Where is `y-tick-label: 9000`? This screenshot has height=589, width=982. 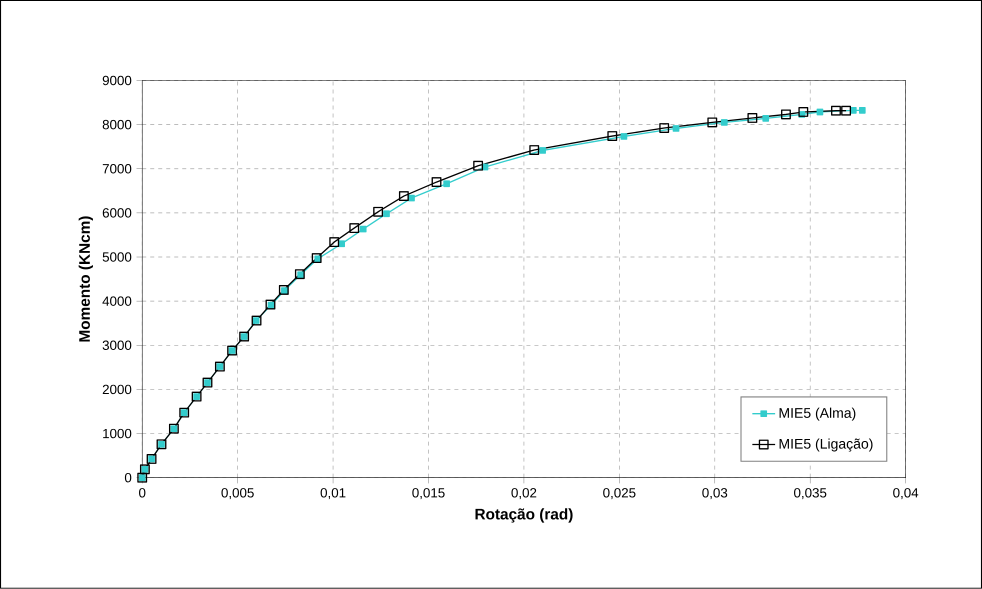
y-tick-label: 9000 is located at coordinates (117, 81).